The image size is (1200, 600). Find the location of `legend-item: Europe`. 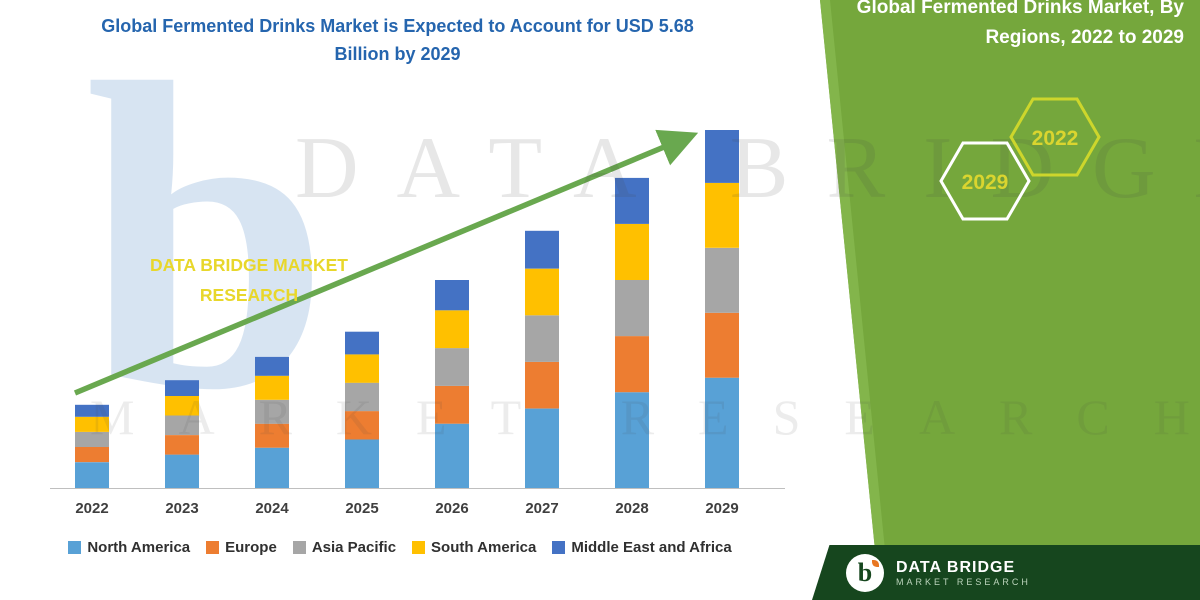

legend-item: Europe is located at coordinates (241, 547).